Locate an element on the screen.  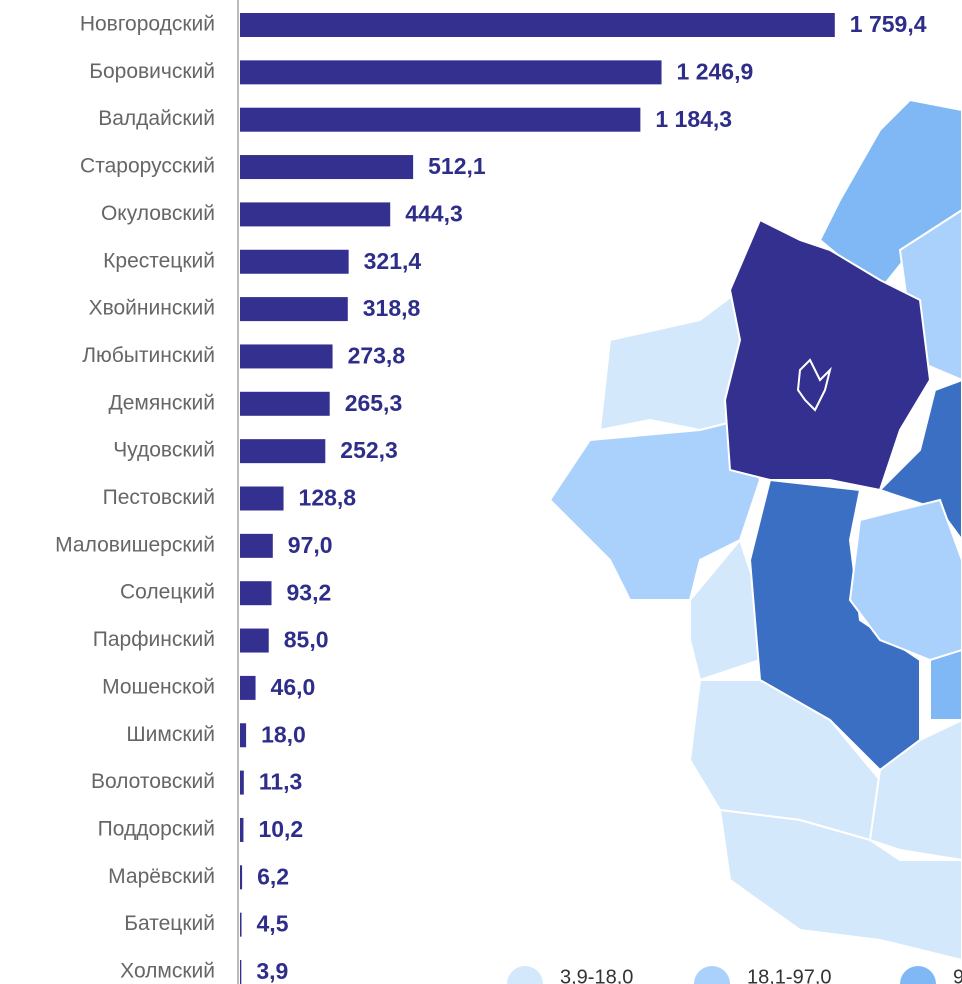
category-label: Старорусский is located at coordinates (147, 166).